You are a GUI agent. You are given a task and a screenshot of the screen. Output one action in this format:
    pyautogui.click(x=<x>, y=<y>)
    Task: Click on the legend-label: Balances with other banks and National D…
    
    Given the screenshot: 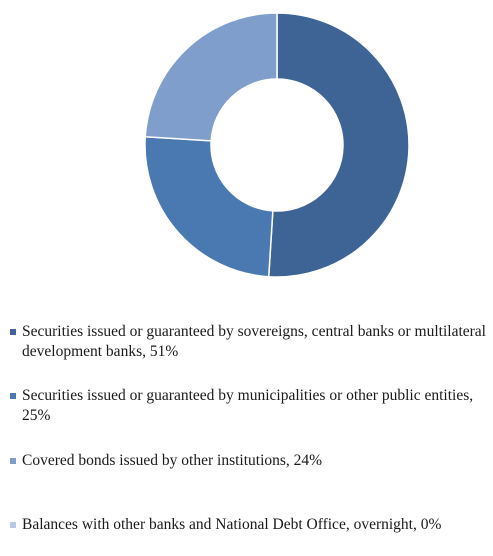 What is the action you would take?
    pyautogui.click(x=232, y=524)
    